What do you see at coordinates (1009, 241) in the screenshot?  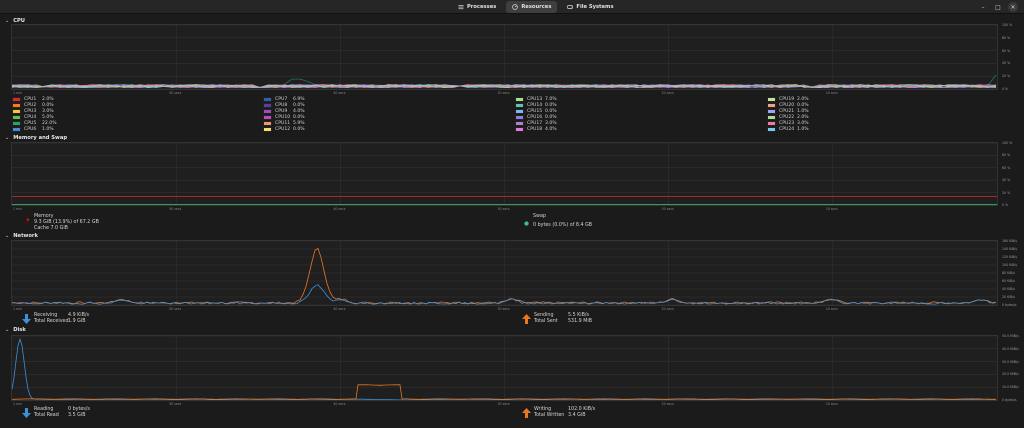 I see `network-y-tick: 160 KiB/s` at bounding box center [1009, 241].